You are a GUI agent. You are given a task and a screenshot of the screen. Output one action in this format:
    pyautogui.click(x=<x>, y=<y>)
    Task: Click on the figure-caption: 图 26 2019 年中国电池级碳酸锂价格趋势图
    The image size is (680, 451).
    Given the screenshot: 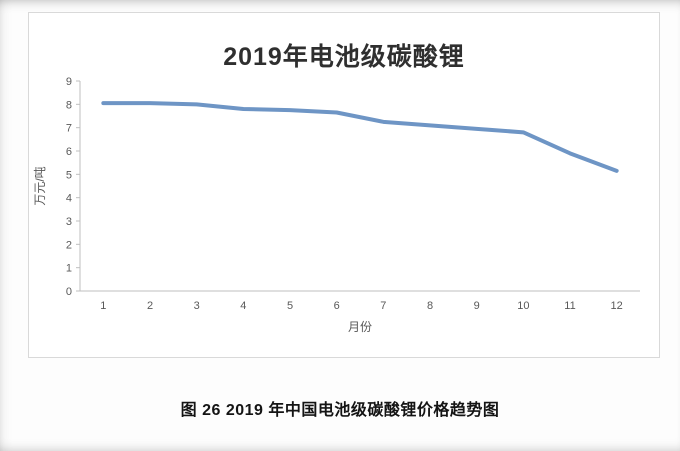 What is the action you would take?
    pyautogui.click(x=340, y=410)
    